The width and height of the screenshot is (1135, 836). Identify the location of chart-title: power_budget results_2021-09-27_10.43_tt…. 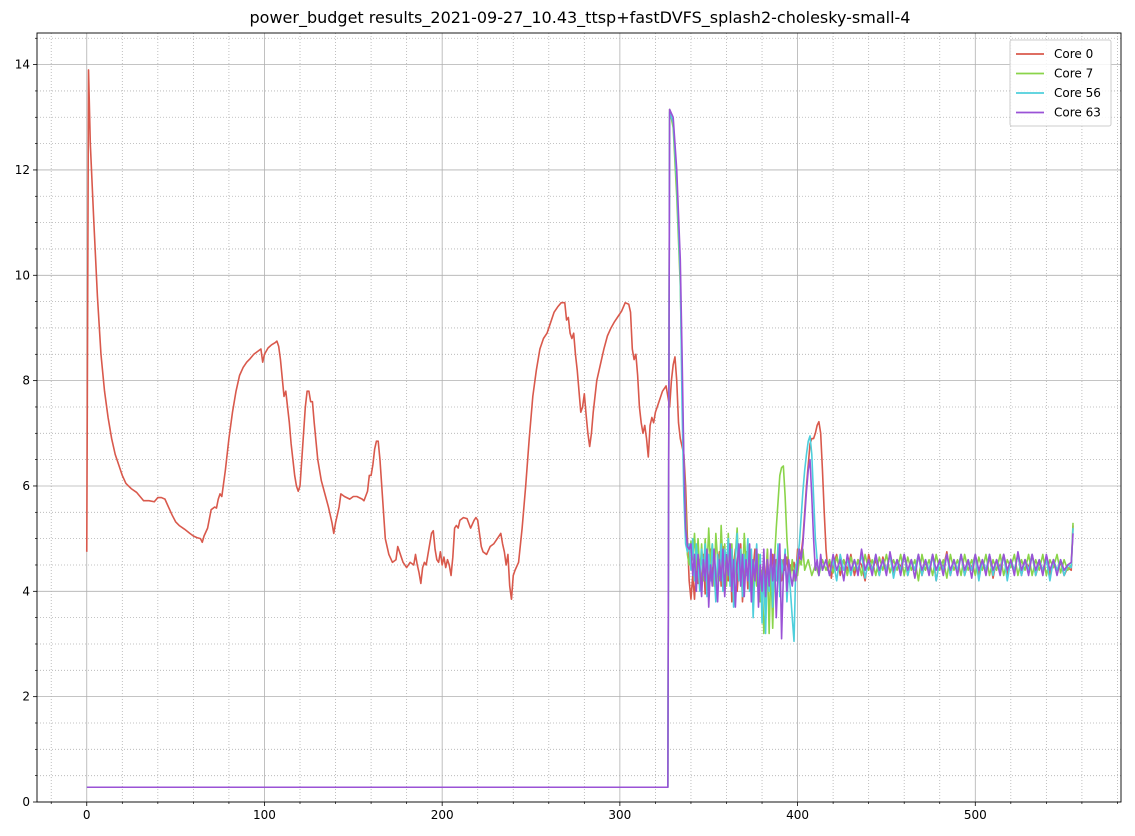
(580, 18).